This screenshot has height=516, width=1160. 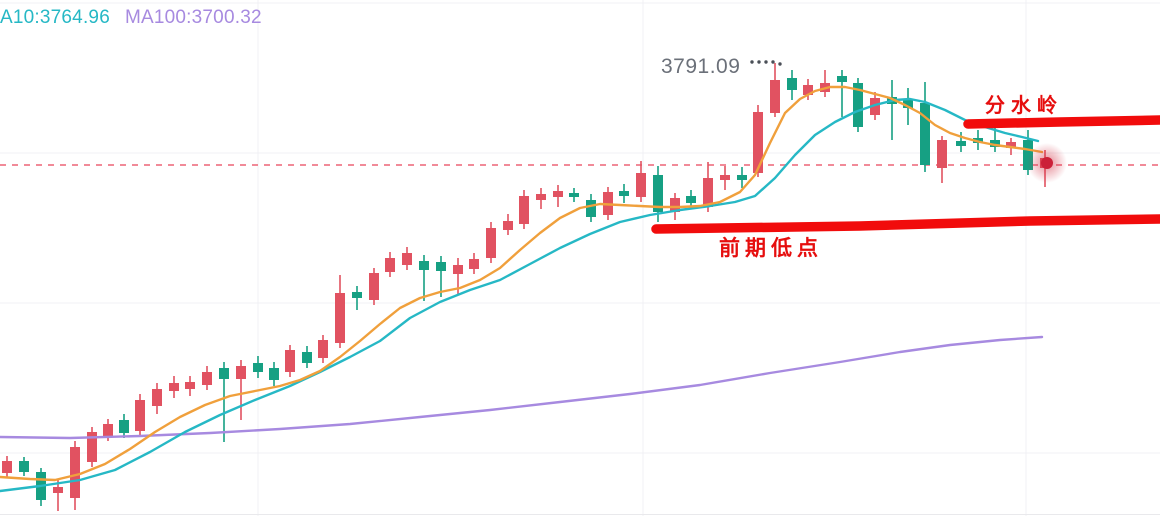 I want to click on watershed-level, so click(x=1061, y=122).